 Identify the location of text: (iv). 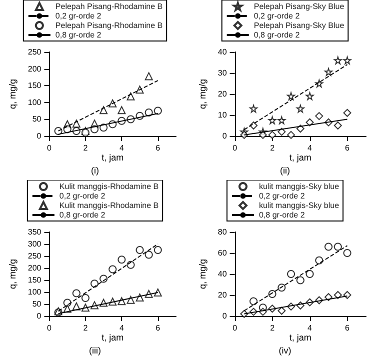
(285, 351).